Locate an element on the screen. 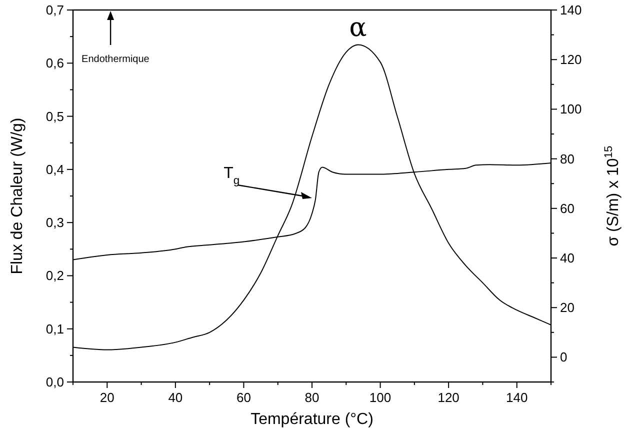  annotation: α is located at coordinates (358, 28).